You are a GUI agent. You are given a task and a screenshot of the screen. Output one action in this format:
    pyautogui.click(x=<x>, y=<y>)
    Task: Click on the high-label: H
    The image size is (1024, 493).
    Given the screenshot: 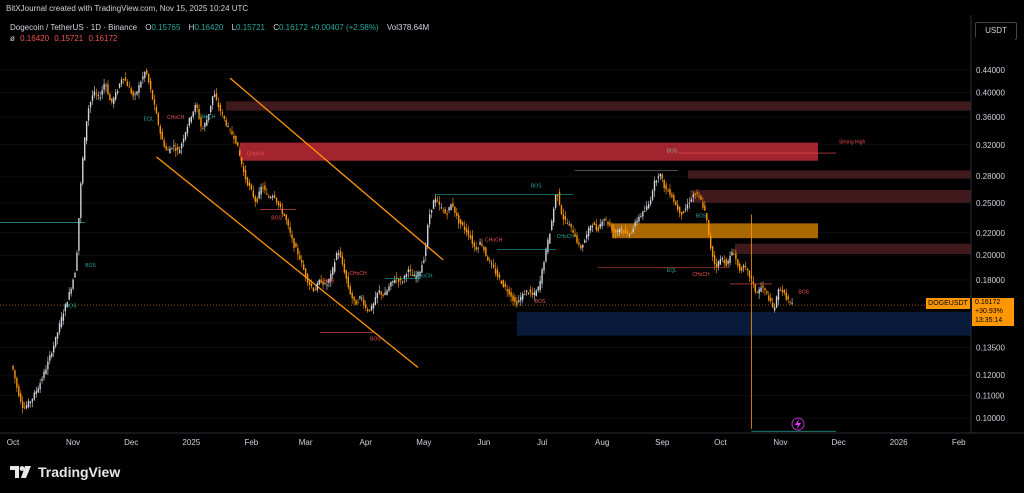 What is the action you would take?
    pyautogui.click(x=191, y=27)
    